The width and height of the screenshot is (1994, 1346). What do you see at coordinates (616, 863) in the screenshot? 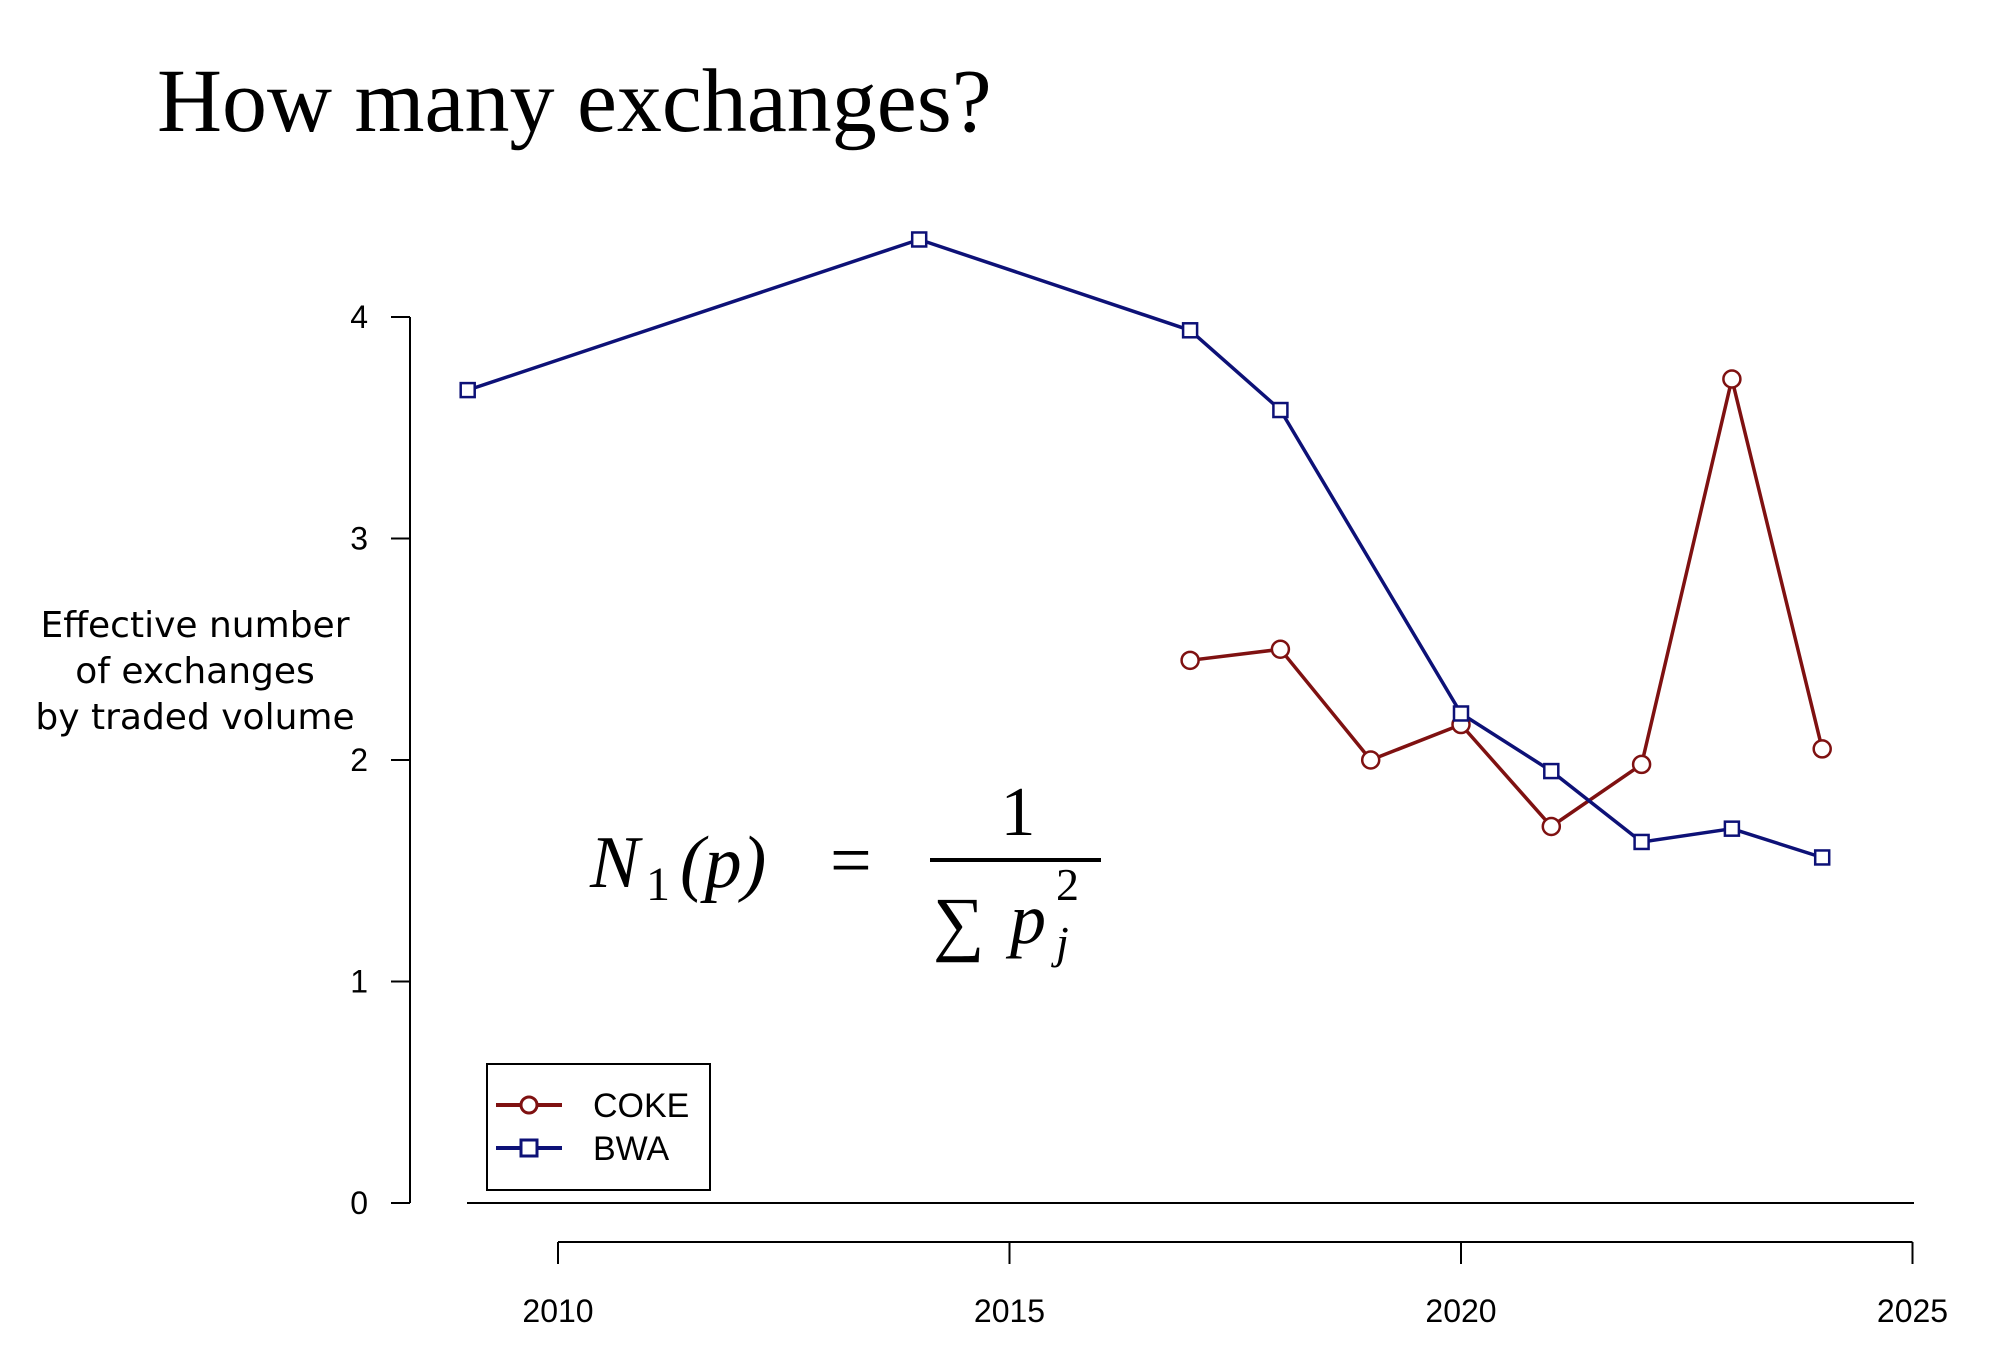
I see `formula-lhs-symbol: N` at bounding box center [616, 863].